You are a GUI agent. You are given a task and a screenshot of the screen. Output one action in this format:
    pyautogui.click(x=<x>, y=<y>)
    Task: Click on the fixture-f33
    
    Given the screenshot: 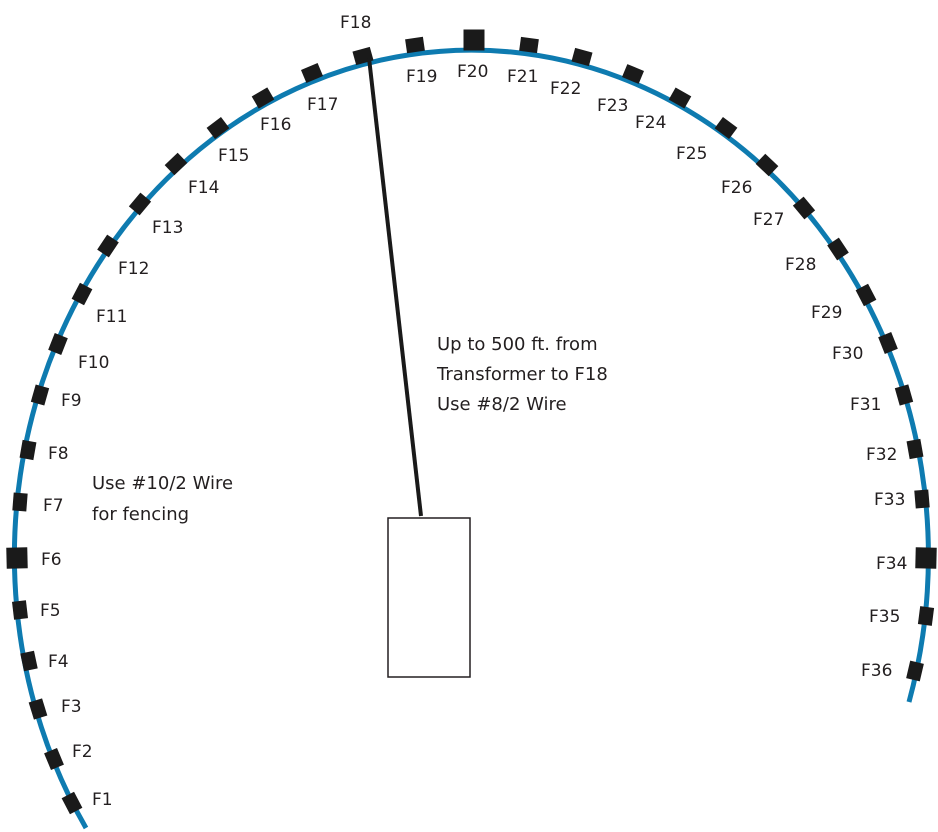 What is the action you would take?
    pyautogui.click(x=922, y=499)
    